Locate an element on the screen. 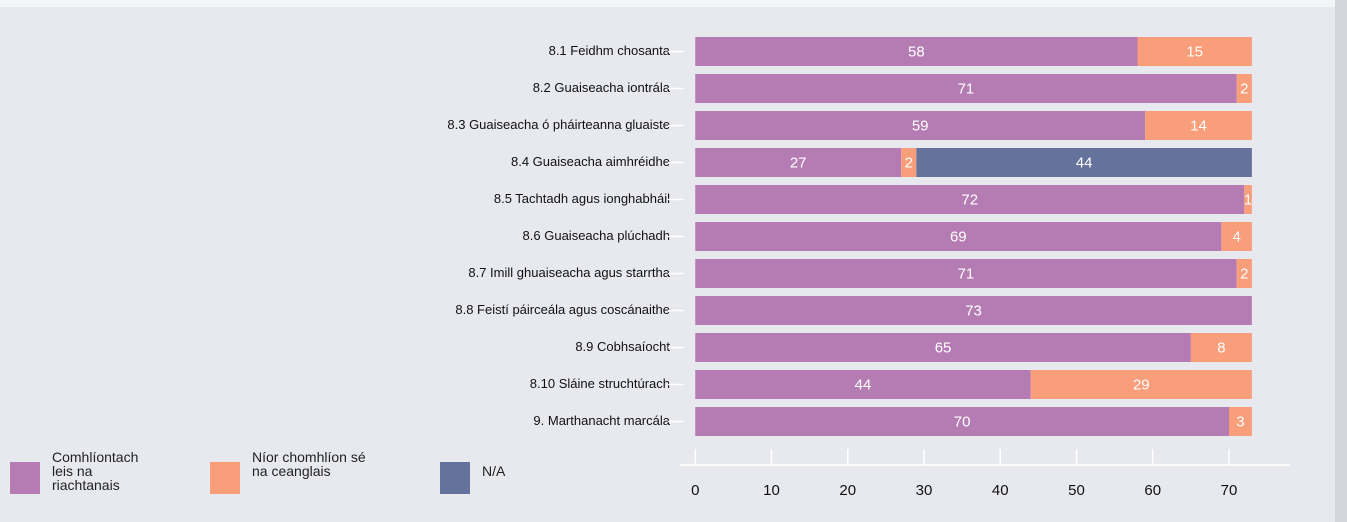 Image resolution: width=1347 pixels, height=522 pixels. value-label: 4 is located at coordinates (1236, 236).